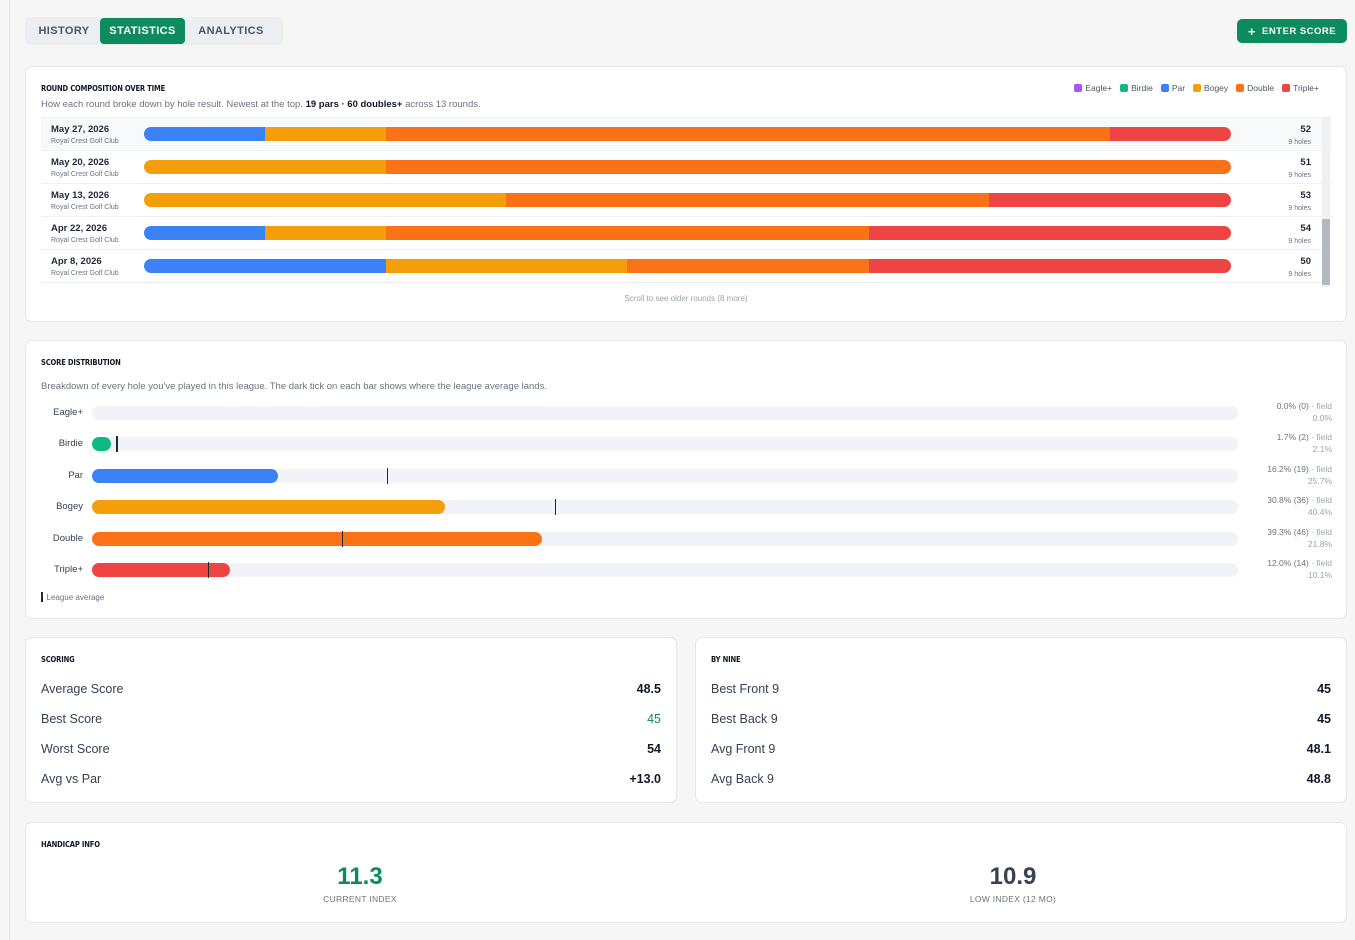  What do you see at coordinates (686, 443) in the screenshot?
I see `distribution-row: Birdie 1.7% (2) · field 2.1%` at bounding box center [686, 443].